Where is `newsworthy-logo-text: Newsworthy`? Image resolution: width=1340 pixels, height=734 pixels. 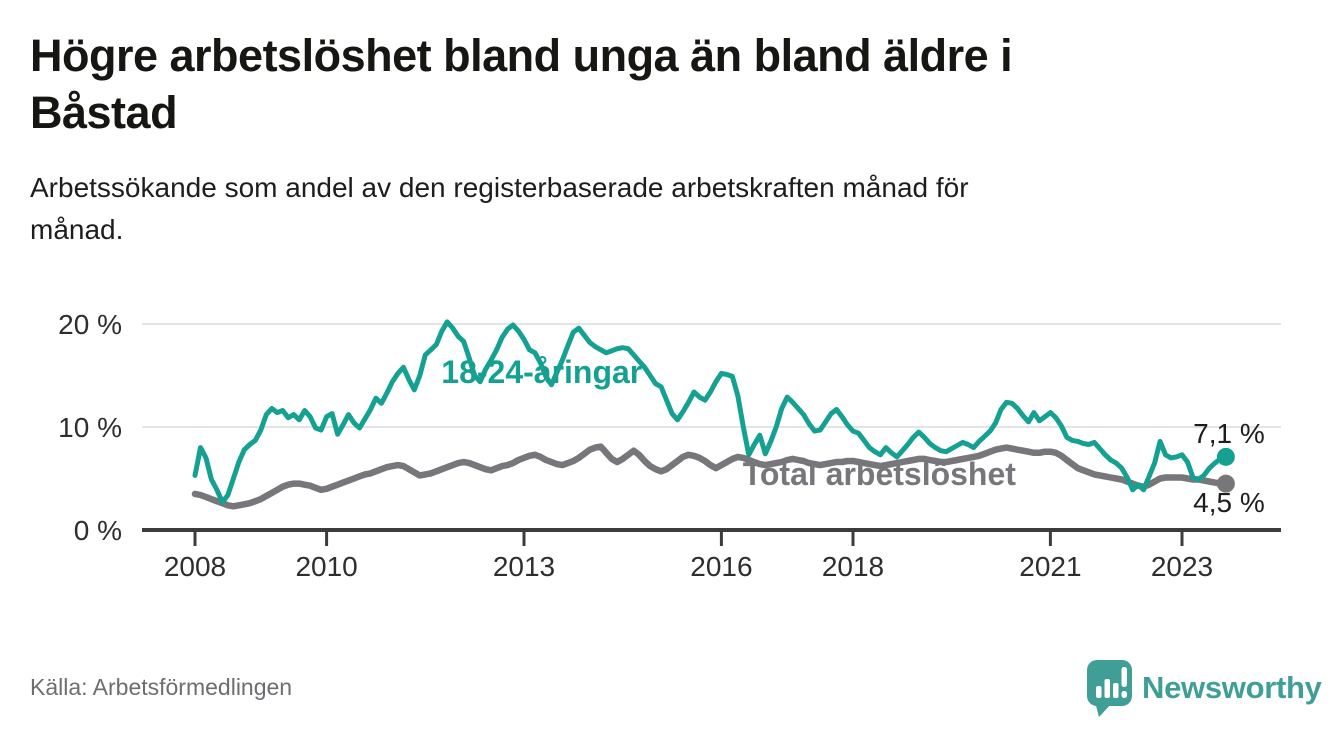 newsworthy-logo-text: Newsworthy is located at coordinates (1232, 687).